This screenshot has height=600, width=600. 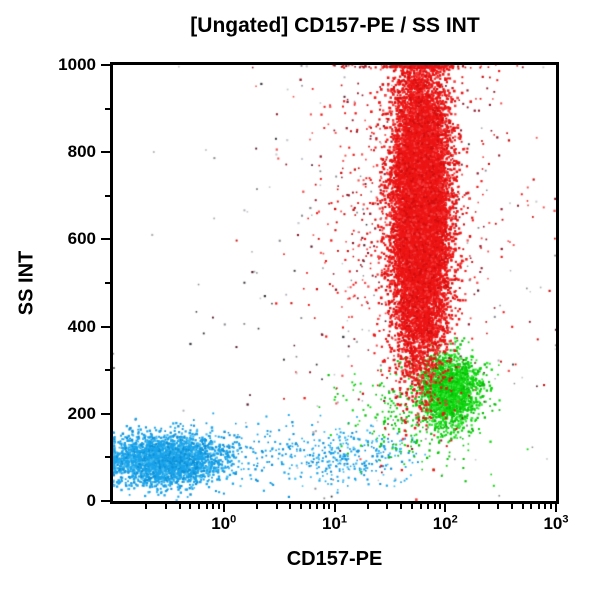 What do you see at coordinates (445, 523) in the screenshot?
I see `x-tick-label: 102` at bounding box center [445, 523].